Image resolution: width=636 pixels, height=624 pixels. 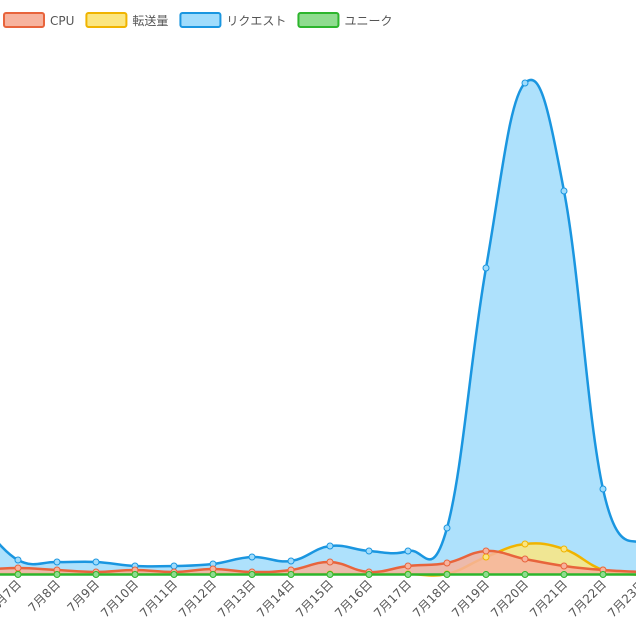 I want to click on series-line, so click(x=318, y=561).